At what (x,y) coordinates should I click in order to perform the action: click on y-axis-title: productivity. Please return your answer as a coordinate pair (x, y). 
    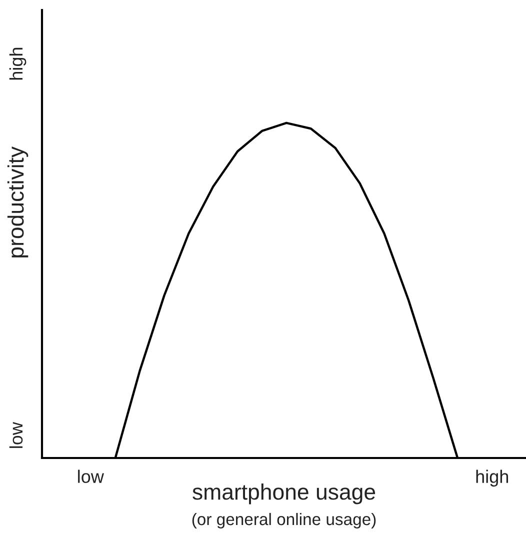
    Looking at the image, I should click on (17, 202).